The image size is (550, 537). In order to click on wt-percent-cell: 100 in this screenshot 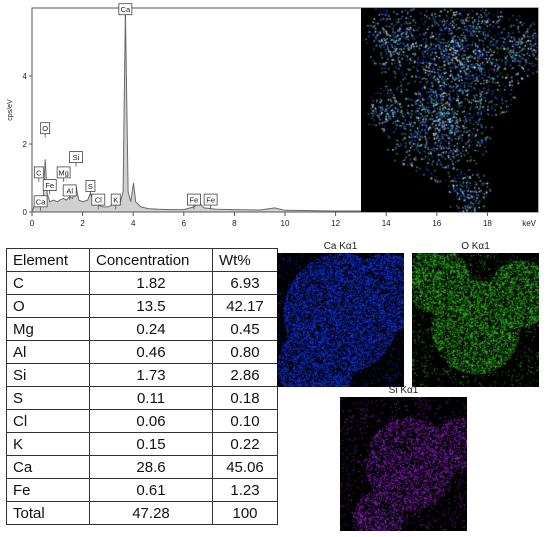, I will do `click(245, 513)`.